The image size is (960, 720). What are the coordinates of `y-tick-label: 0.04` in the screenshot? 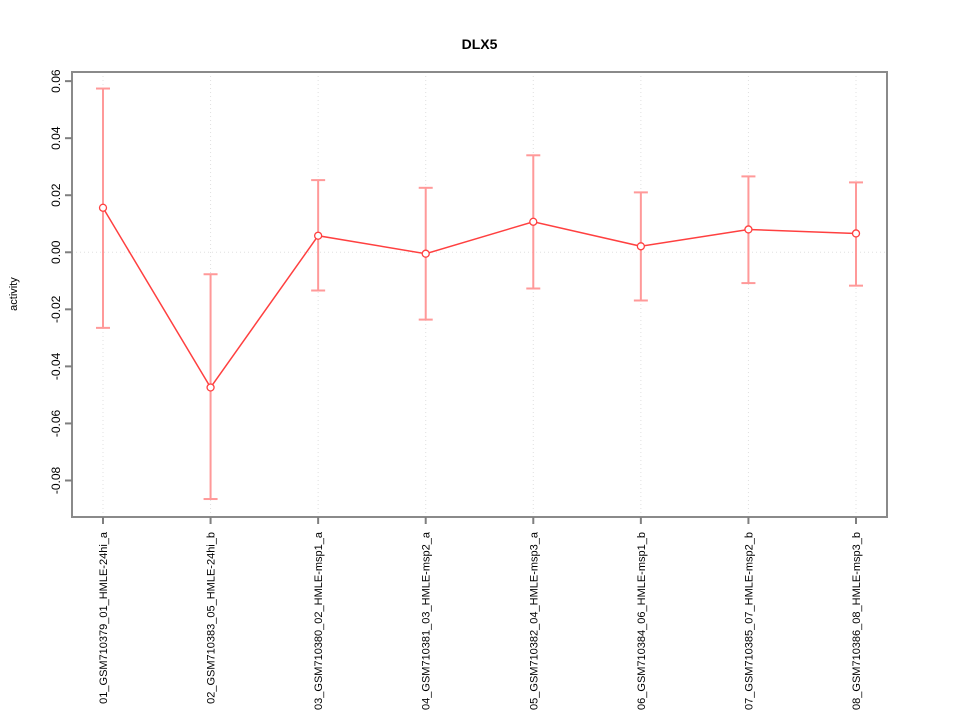 It's located at (56, 138).